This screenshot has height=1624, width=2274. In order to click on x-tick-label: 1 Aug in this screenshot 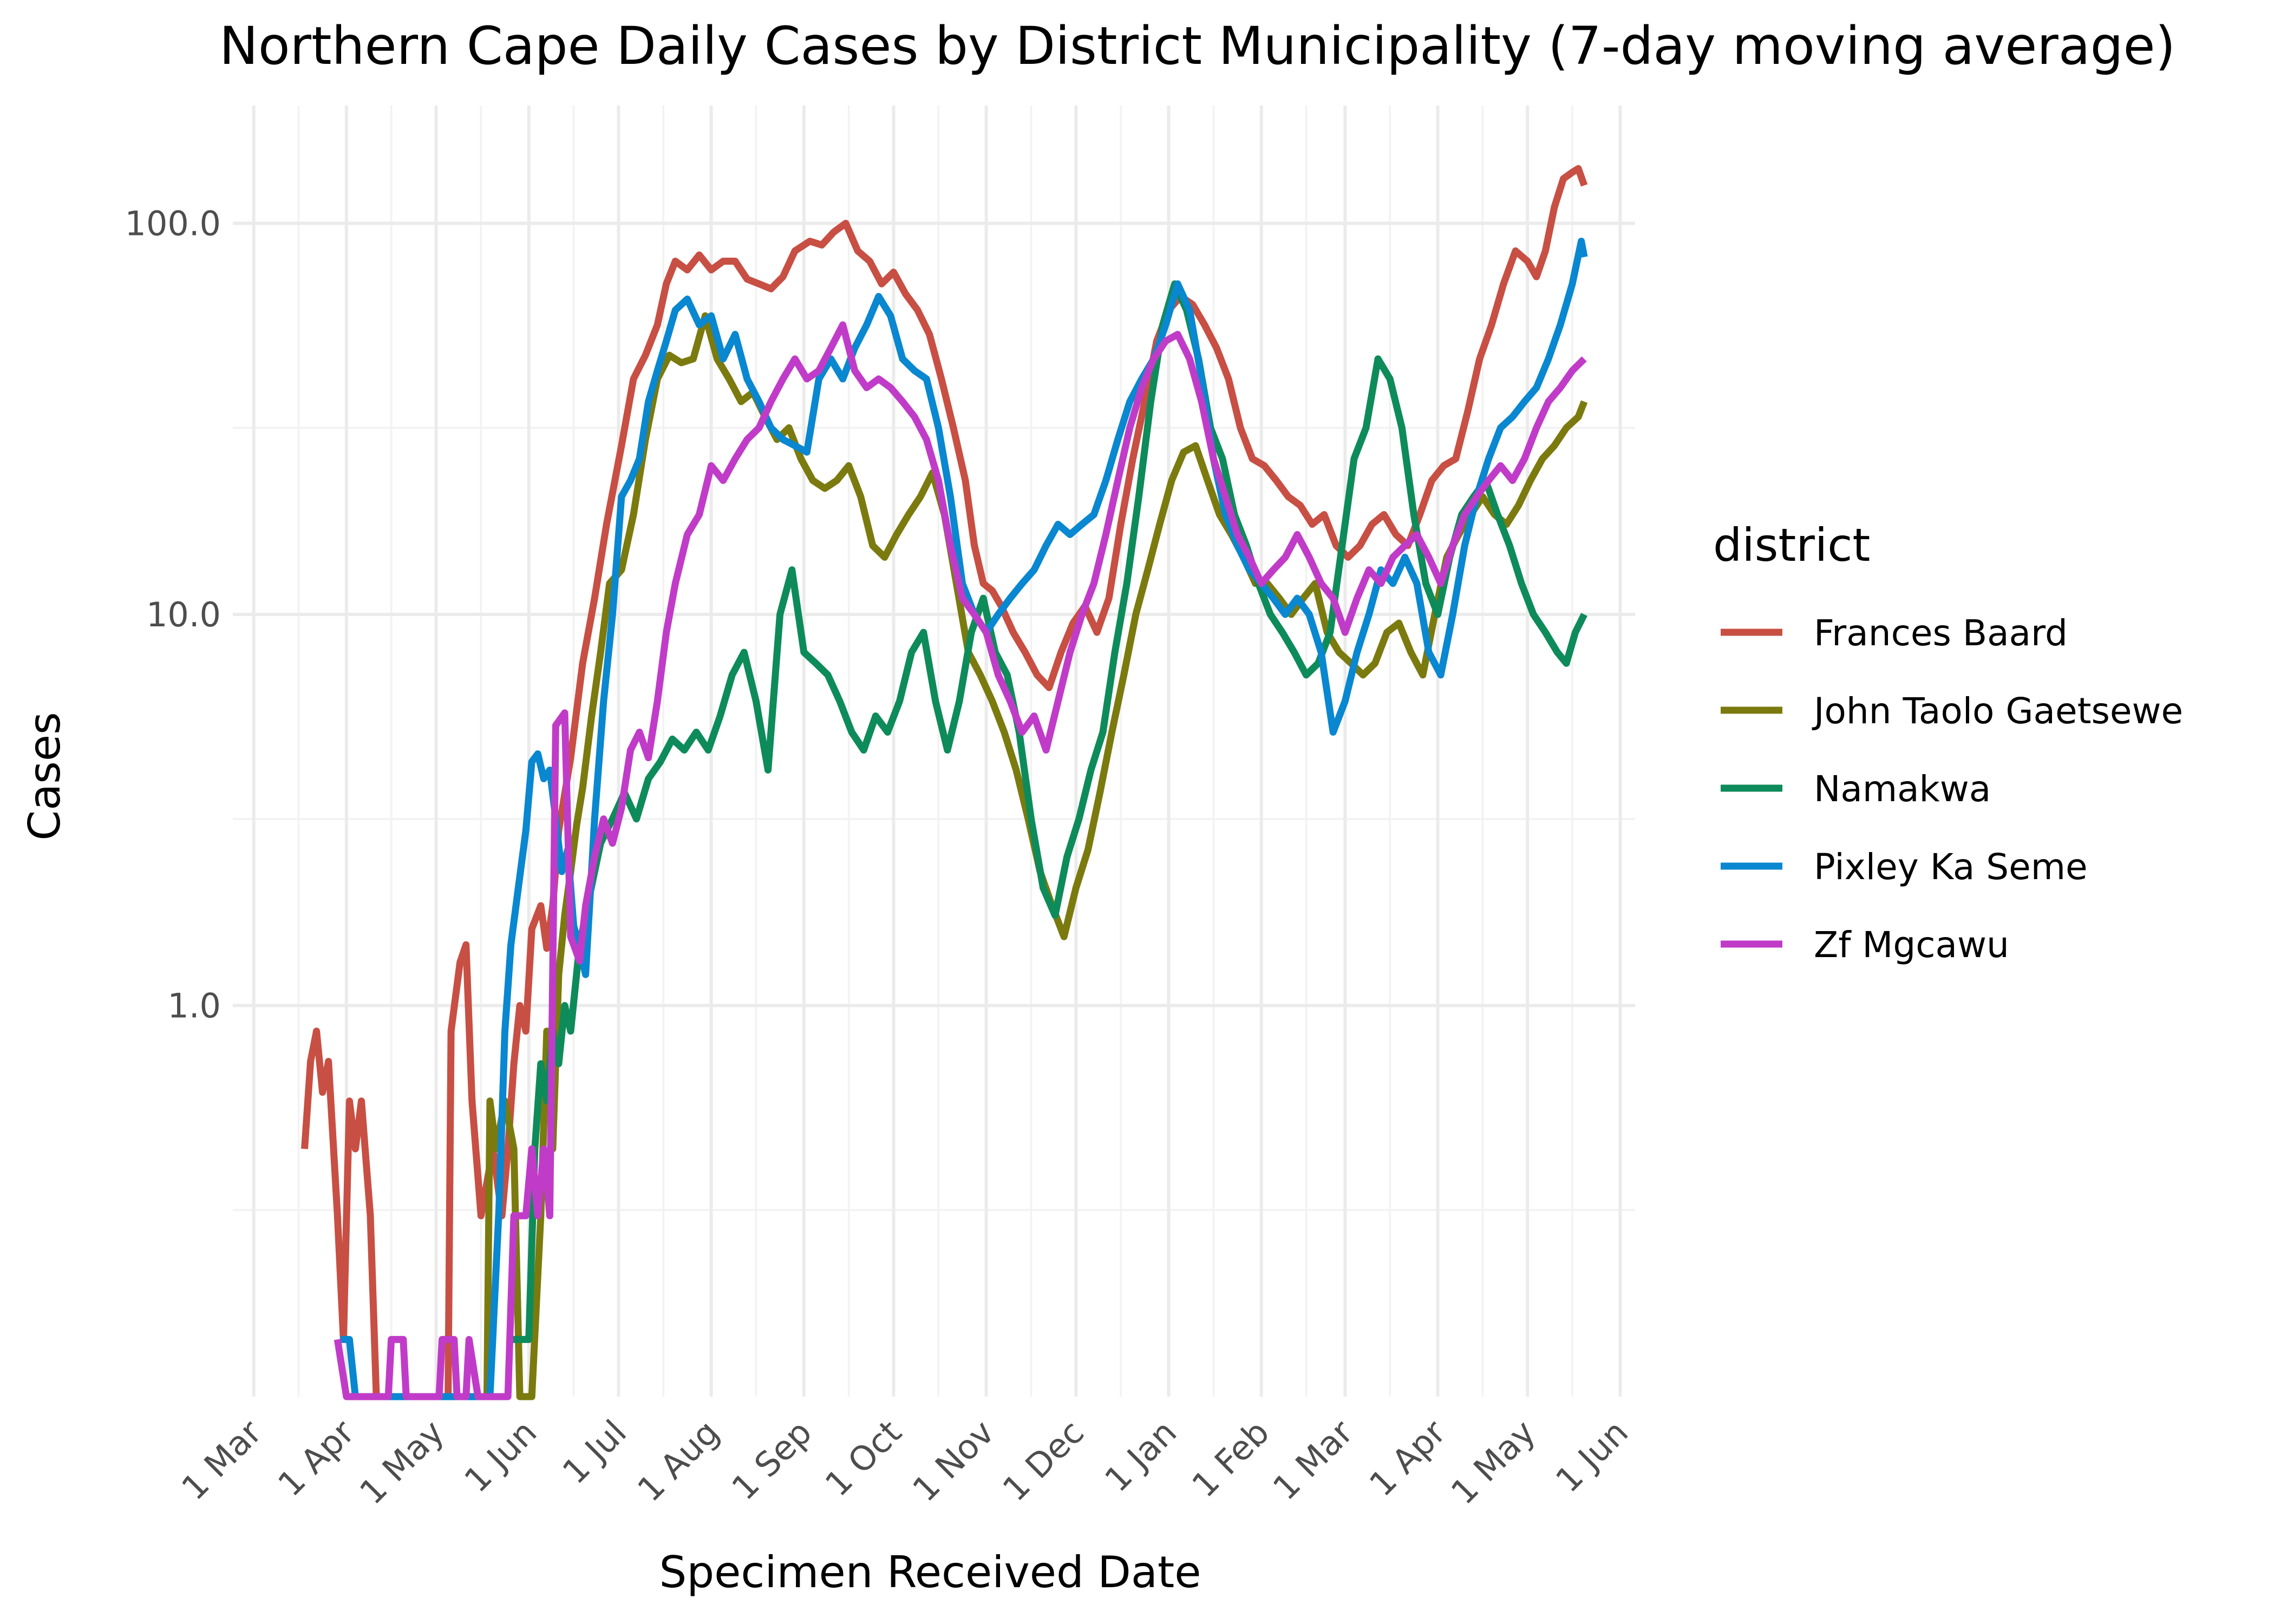, I will do `click(679, 1460)`.